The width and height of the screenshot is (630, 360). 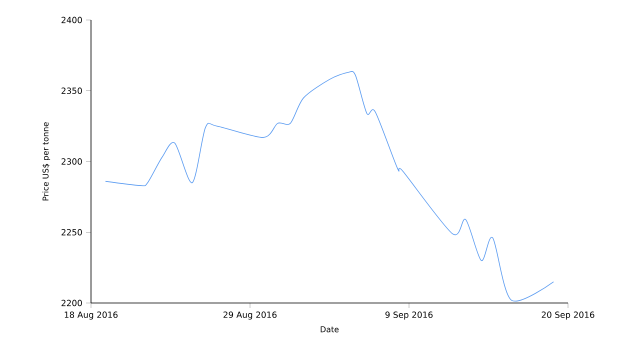 I want to click on x-tick-label: 18 Aug 2016, so click(x=91, y=316).